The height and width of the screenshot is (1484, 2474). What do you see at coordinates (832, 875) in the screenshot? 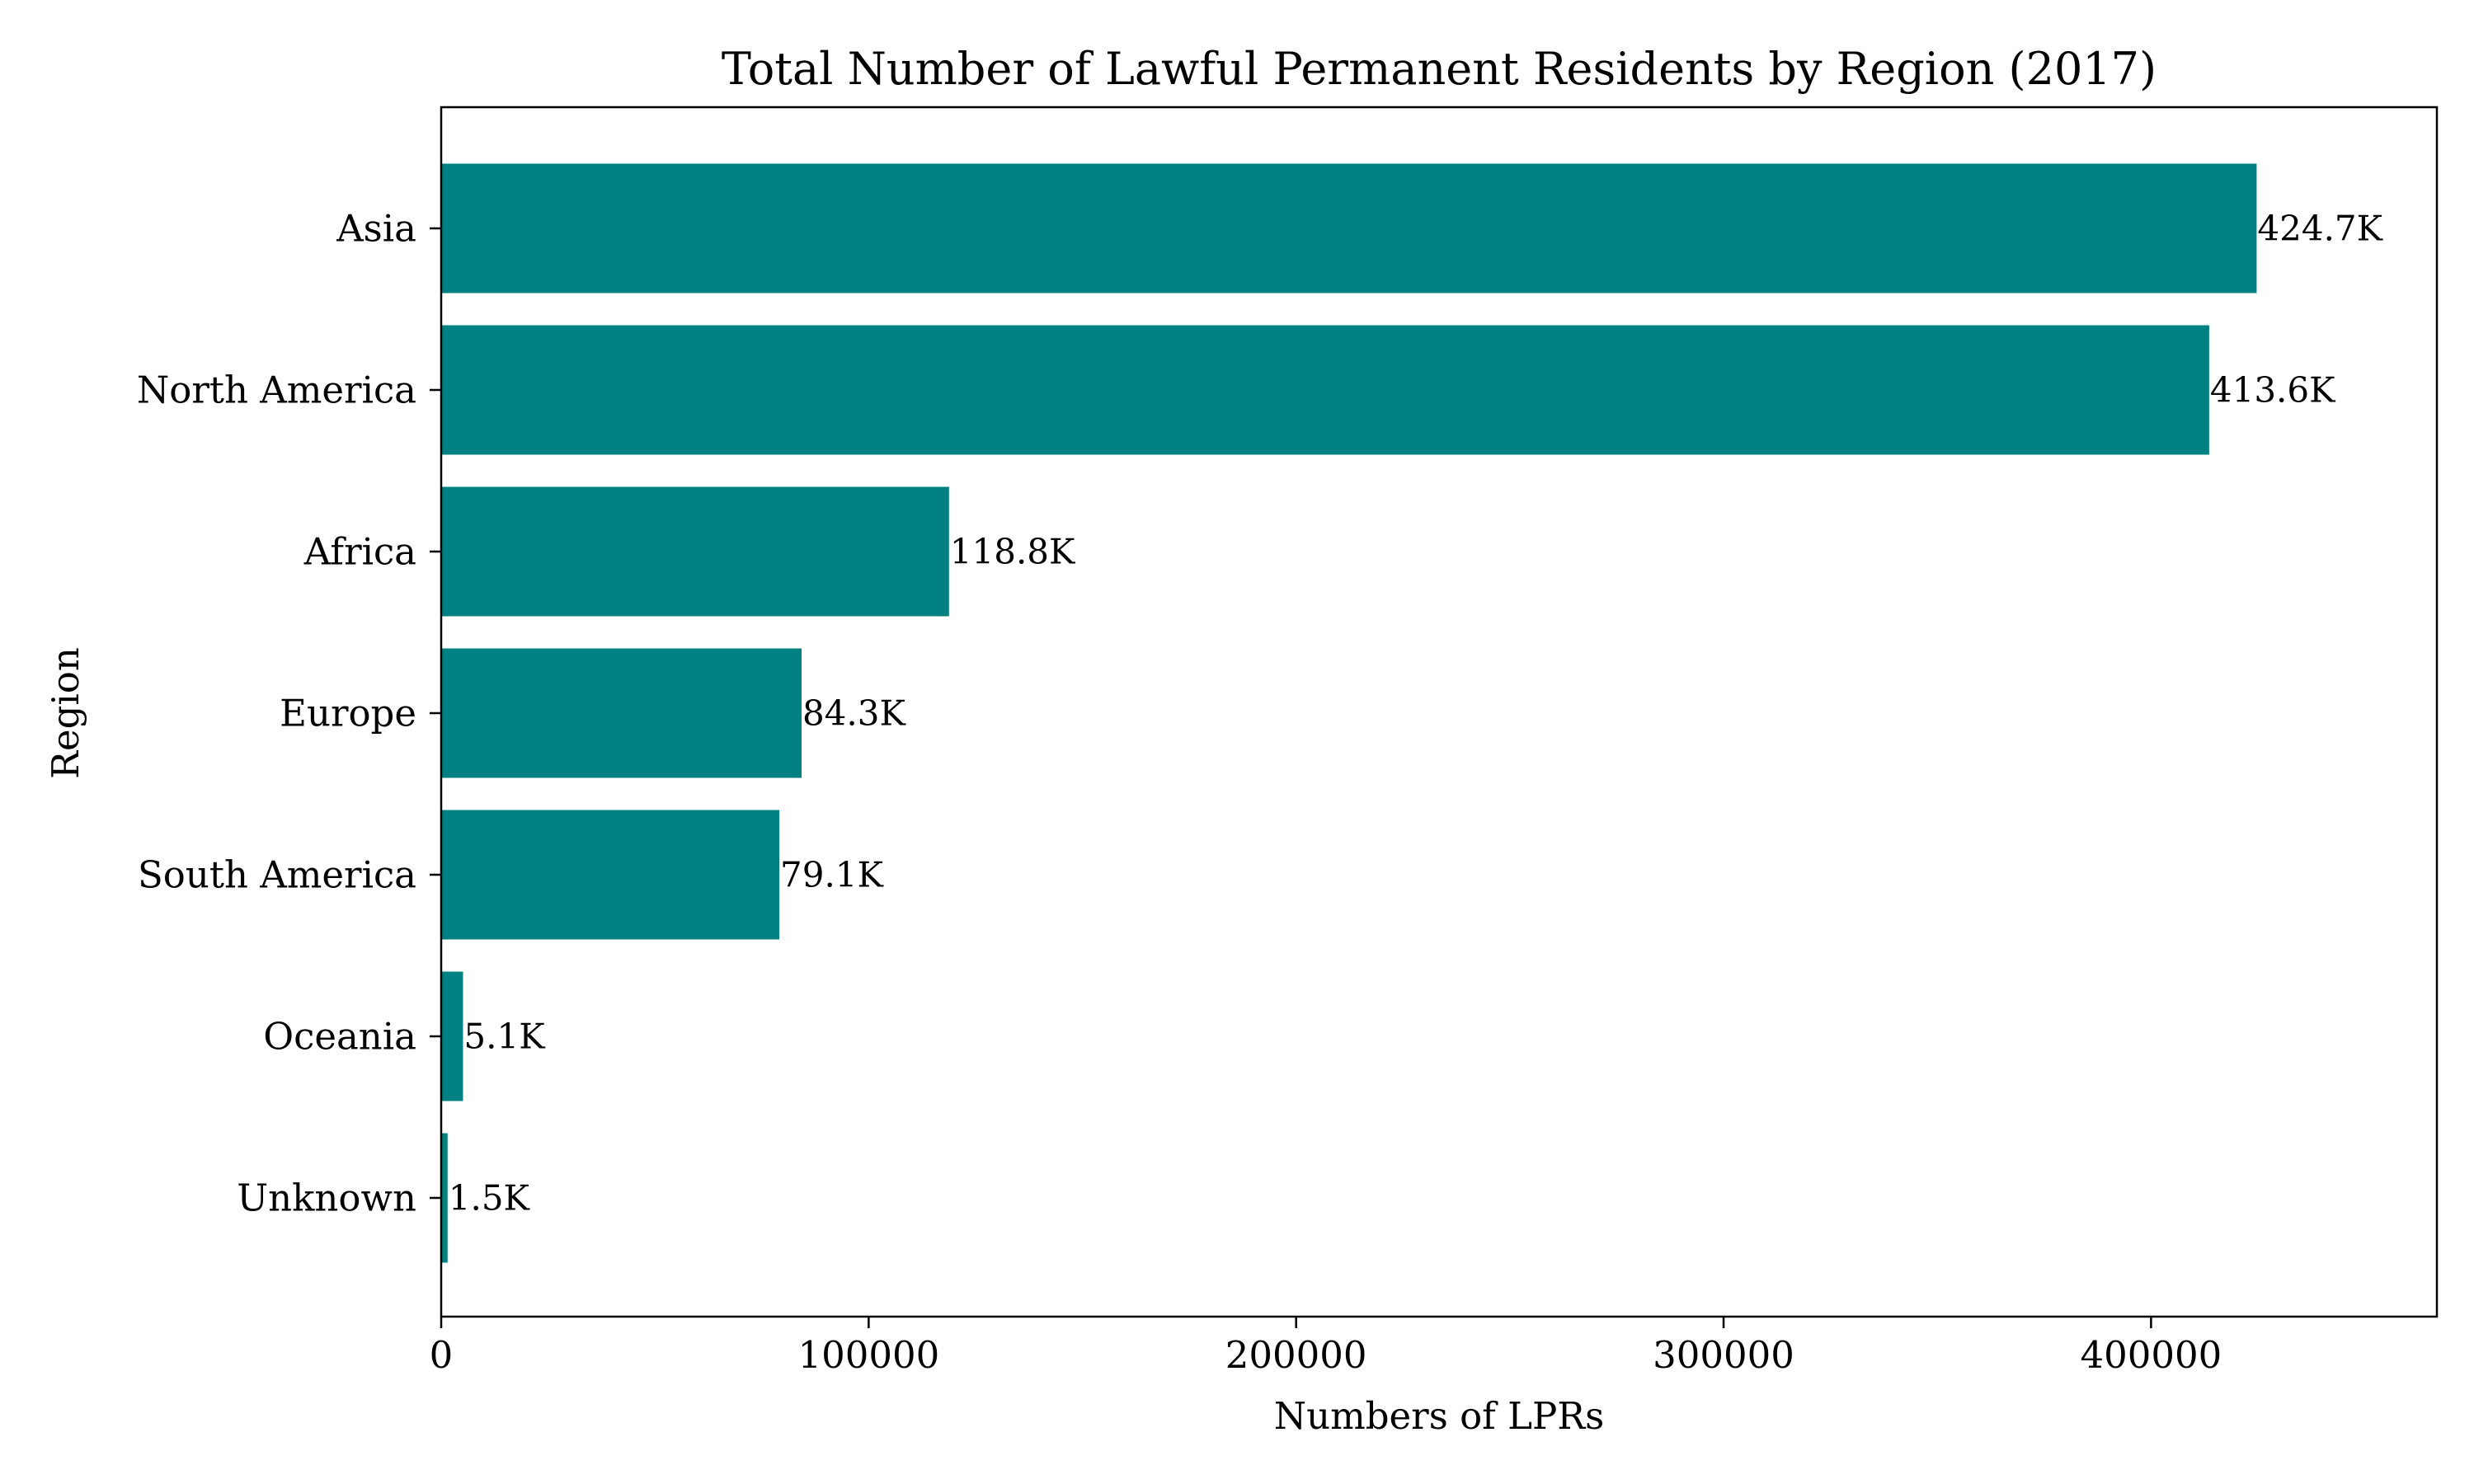
I see `data-label-south-america: 79.1K` at bounding box center [832, 875].